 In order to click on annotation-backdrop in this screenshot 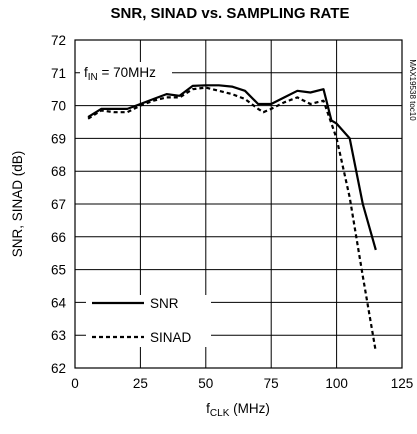, I will do `click(126, 71)`.